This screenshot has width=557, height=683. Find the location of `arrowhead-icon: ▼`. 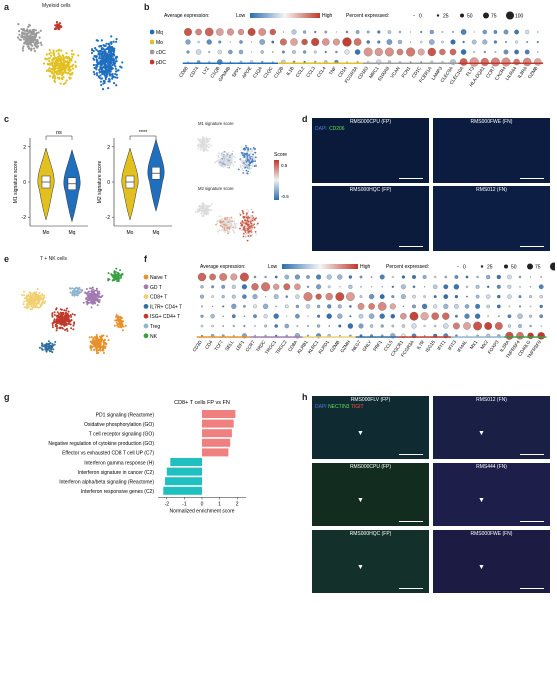

arrowhead-icon: ▼ is located at coordinates (360, 433).